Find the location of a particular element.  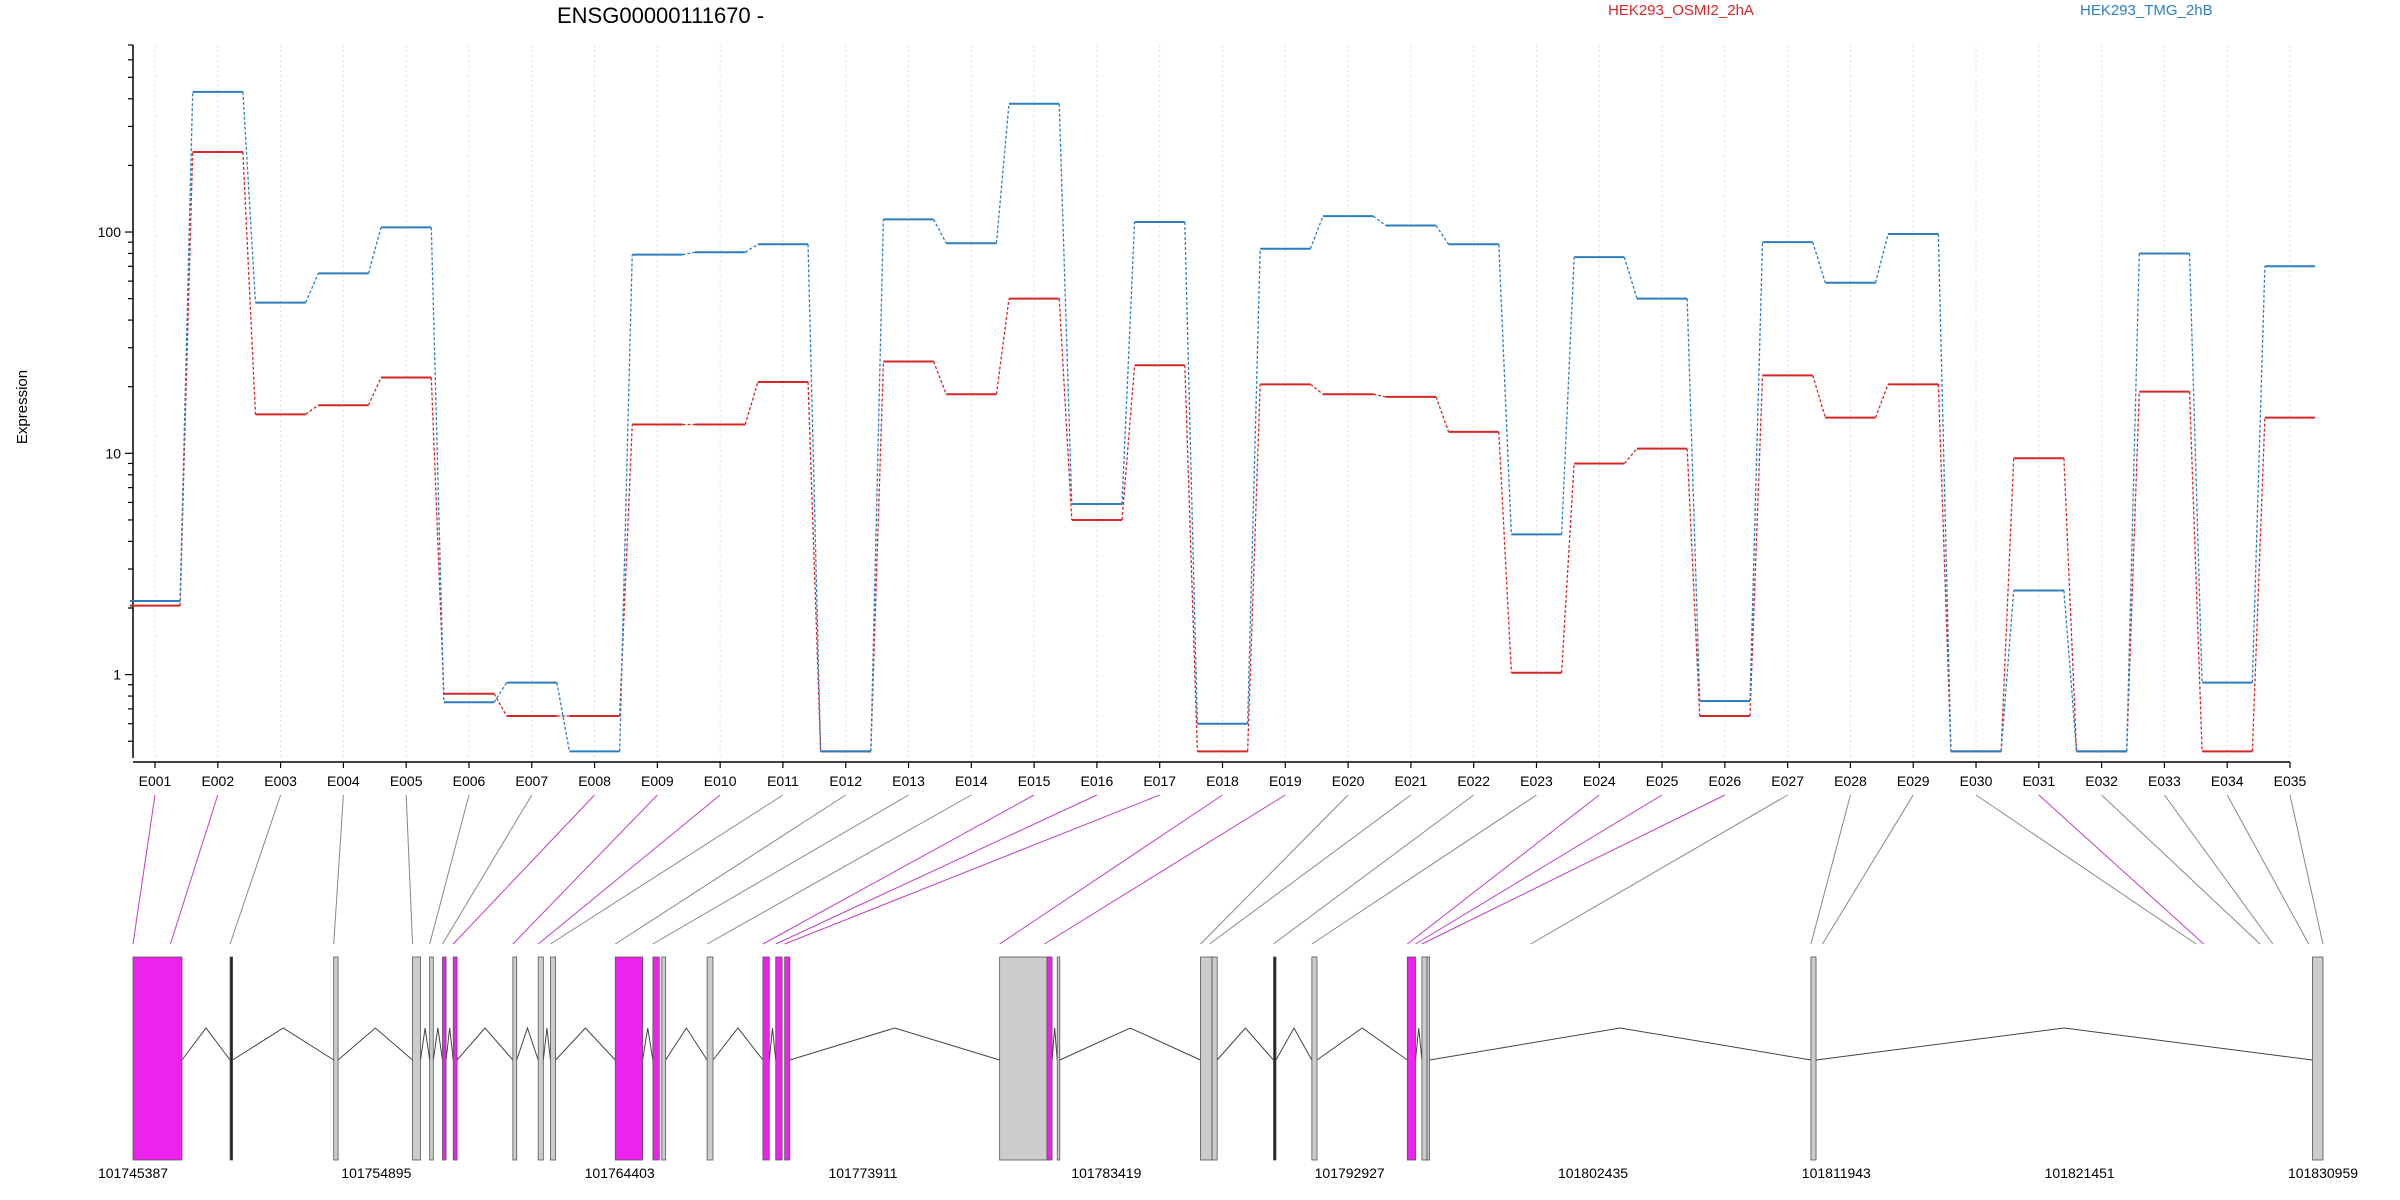

exon-connector-E017 is located at coordinates (972, 869).